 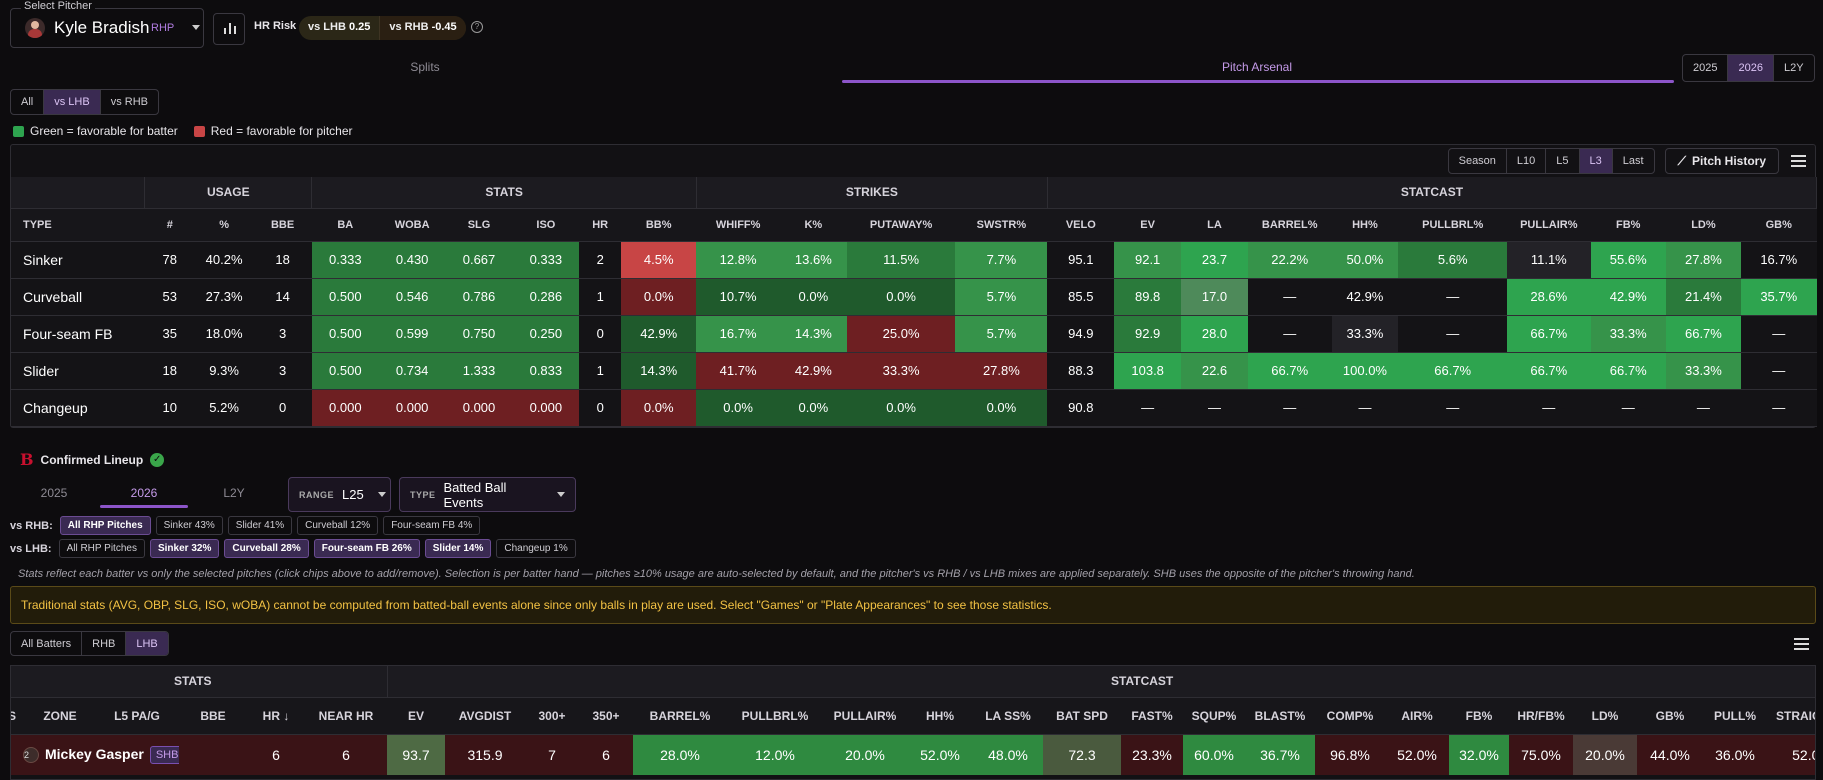 What do you see at coordinates (1541, 716) in the screenshot?
I see `col-hr-fb: HR/FB%` at bounding box center [1541, 716].